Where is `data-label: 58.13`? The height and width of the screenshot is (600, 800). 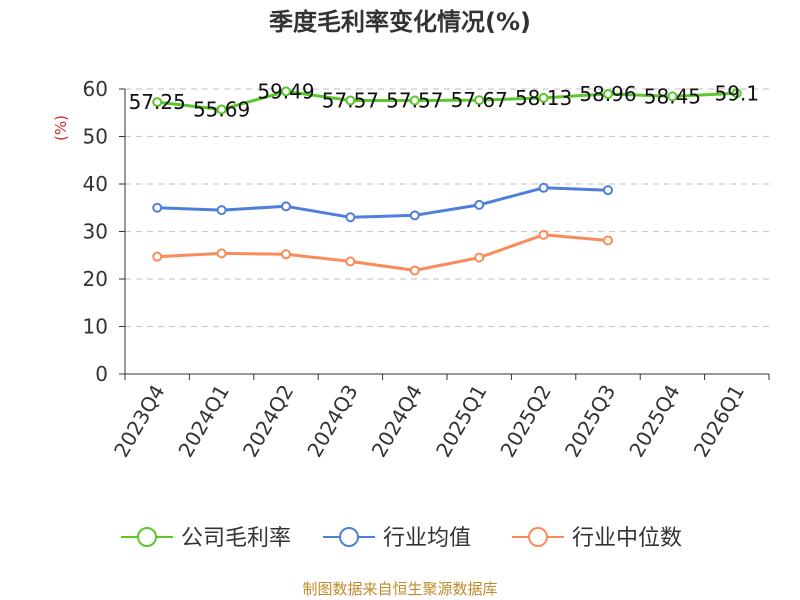
data-label: 58.13 is located at coordinates (543, 98).